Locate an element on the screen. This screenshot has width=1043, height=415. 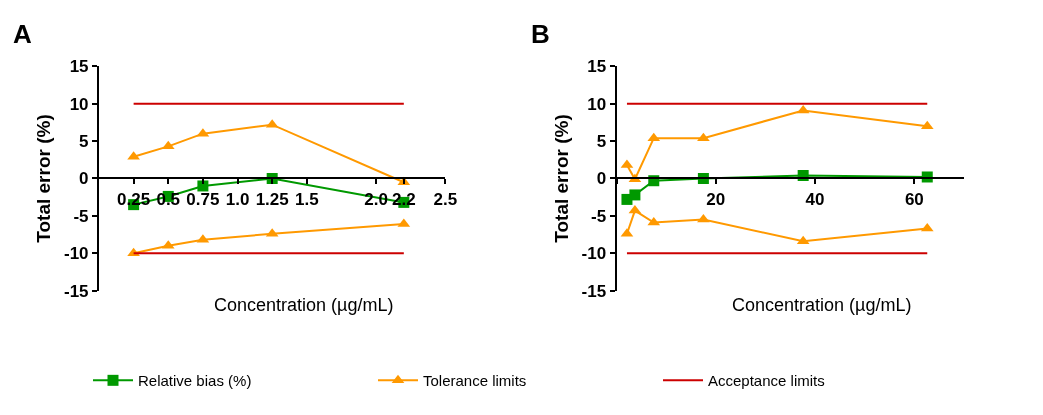
x-tick-label: 1.0 is located at coordinates (237, 199).